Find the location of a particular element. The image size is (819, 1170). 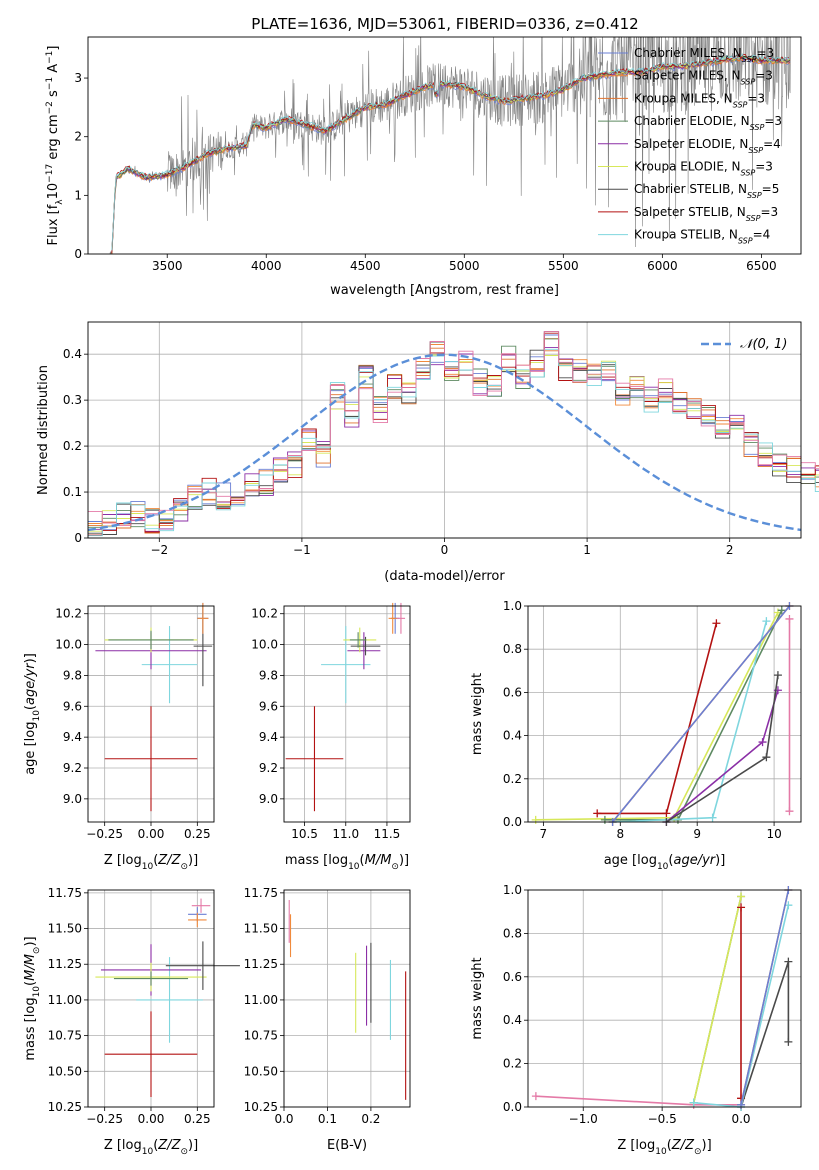

y-tick-label: 0.6 is located at coordinates (512, 692).